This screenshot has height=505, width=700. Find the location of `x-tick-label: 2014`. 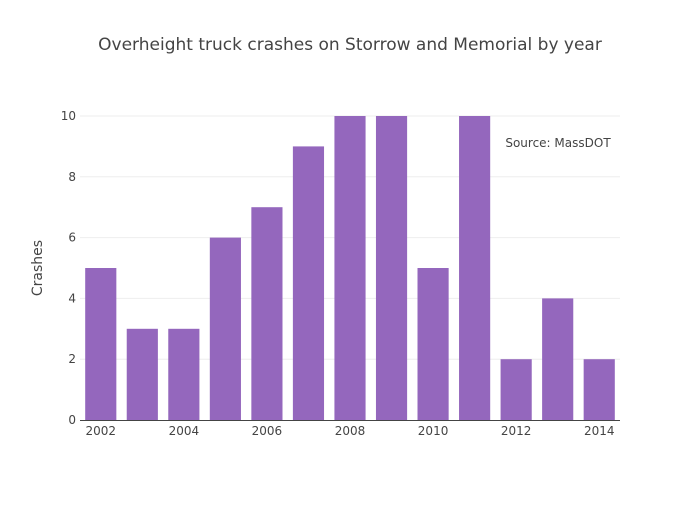

x-tick-label: 2014 is located at coordinates (599, 431).